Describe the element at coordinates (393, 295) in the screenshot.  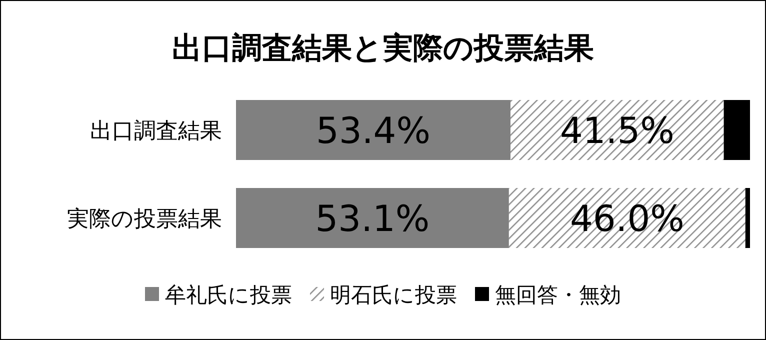
I see `legend-label: 明石氏に投票` at that location.